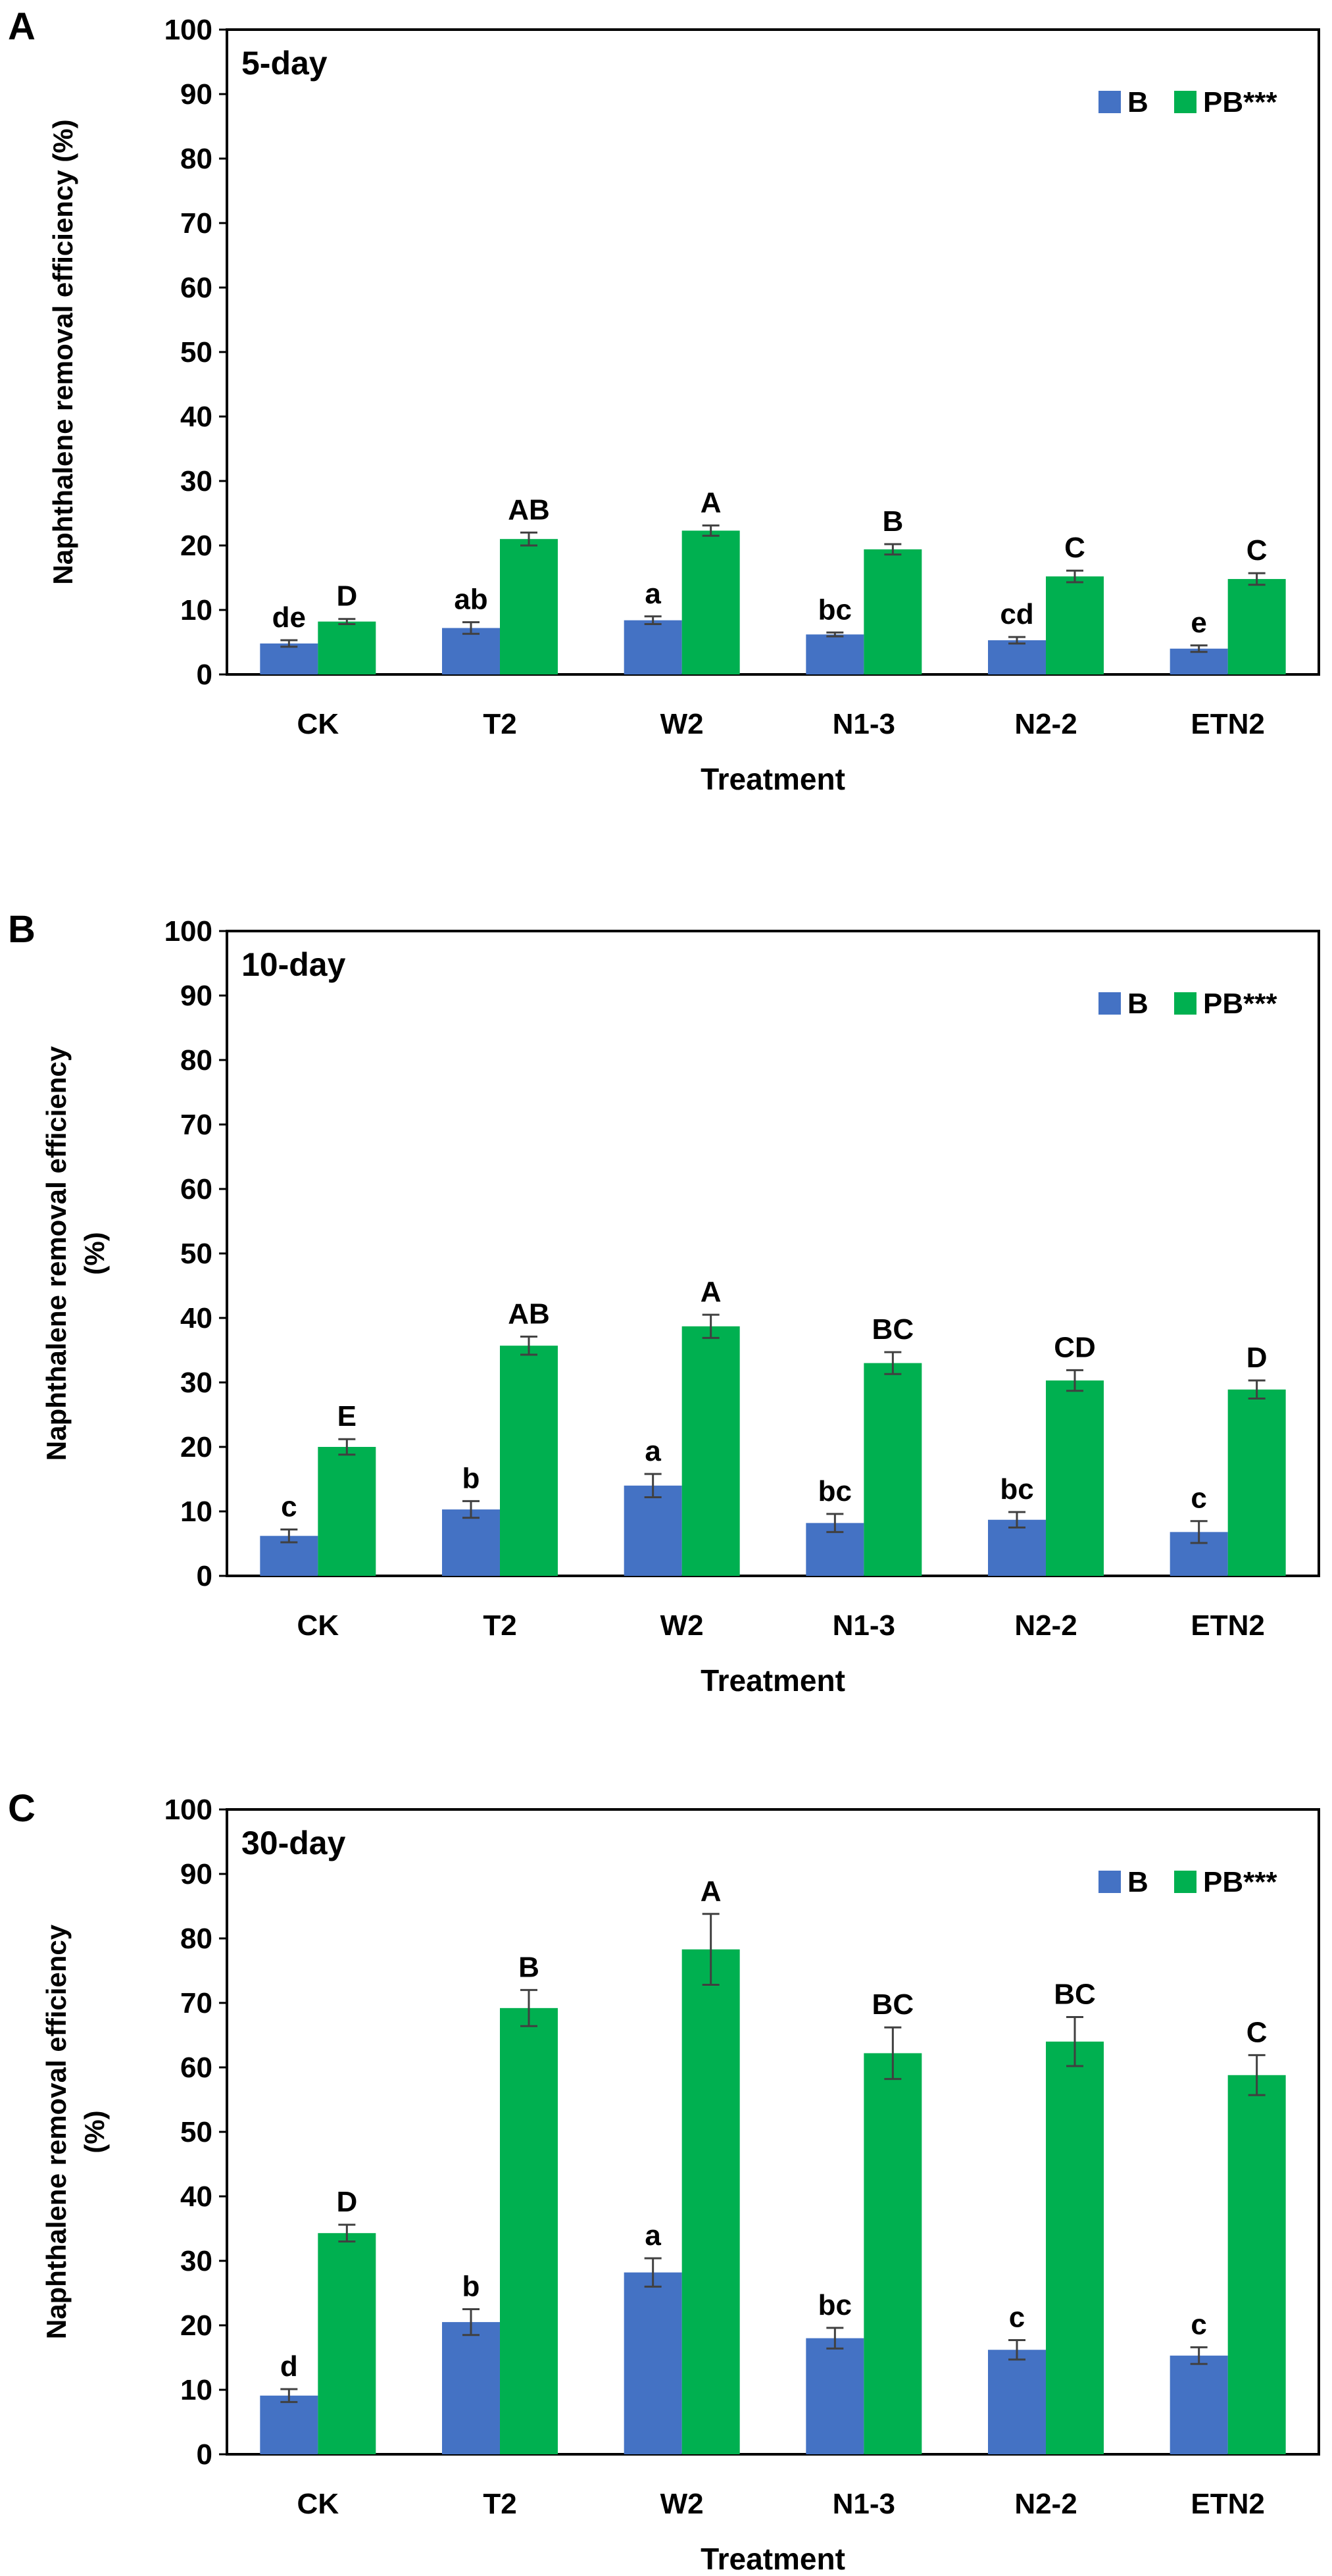 This screenshot has width=1332, height=2576. Describe the element at coordinates (22, 1808) in the screenshot. I see `panel-letter: C` at that location.